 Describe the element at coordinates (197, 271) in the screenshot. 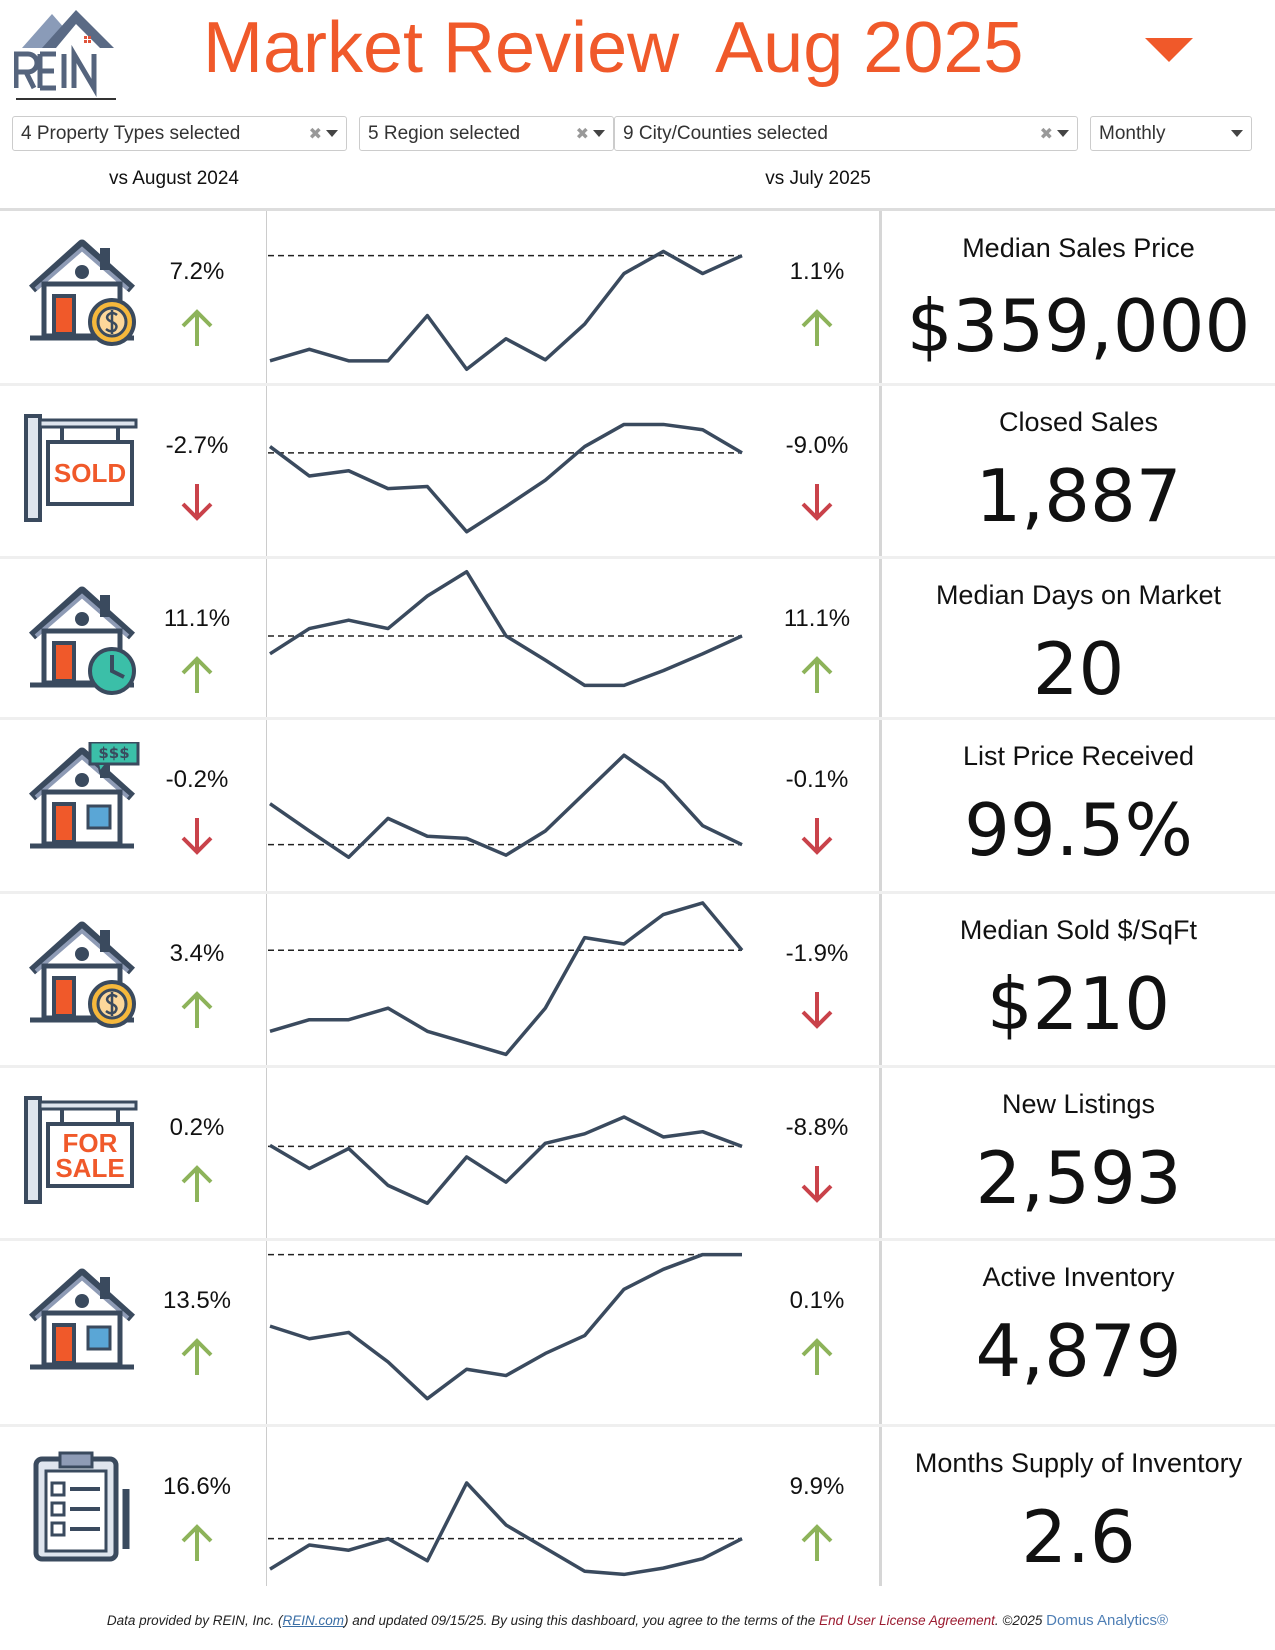

I see `yoy-change: 7.2%` at that location.